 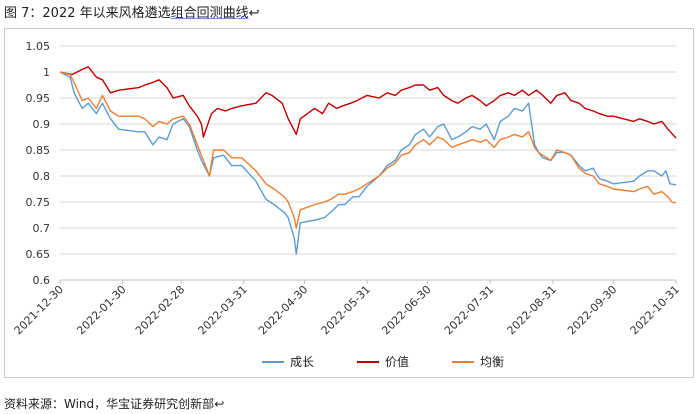 I want to click on source-prefix: 资料来源：Wind，, so click(x=55, y=404).